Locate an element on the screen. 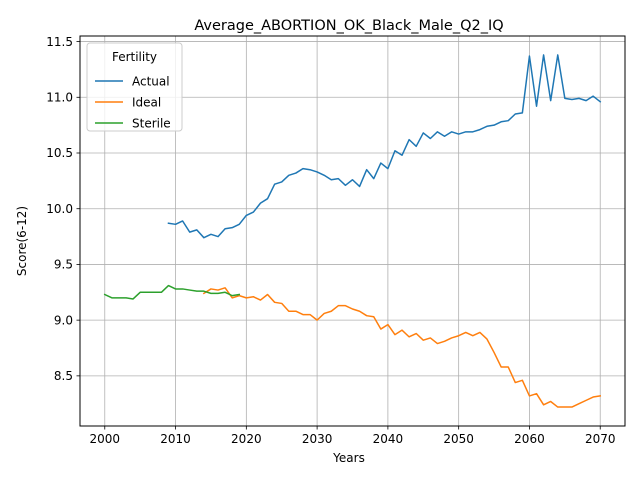 This screenshot has height=480, width=640. x-tick-label: 2030 is located at coordinates (317, 439).